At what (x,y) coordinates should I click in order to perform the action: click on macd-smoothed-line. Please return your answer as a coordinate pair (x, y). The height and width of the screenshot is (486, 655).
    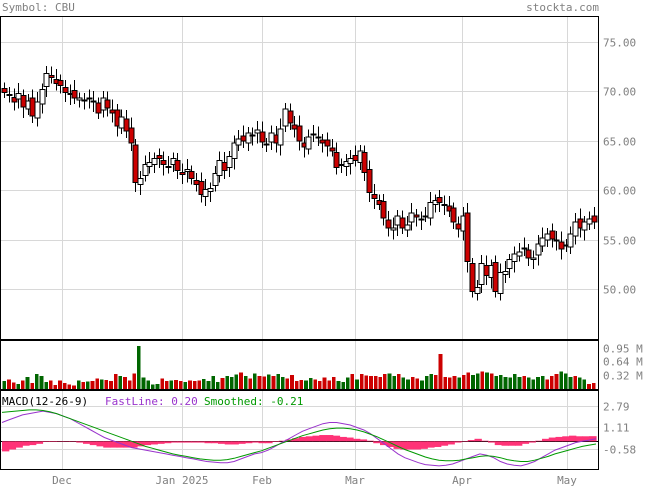
    Looking at the image, I should click on (299, 435).